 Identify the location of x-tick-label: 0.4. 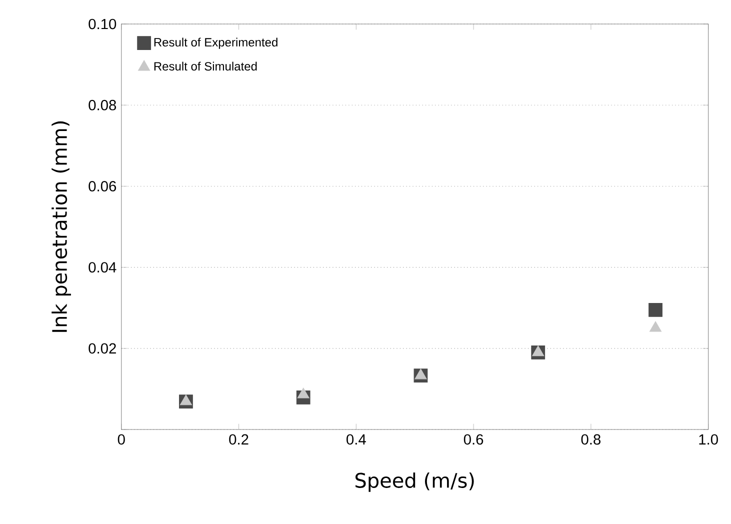
(356, 439).